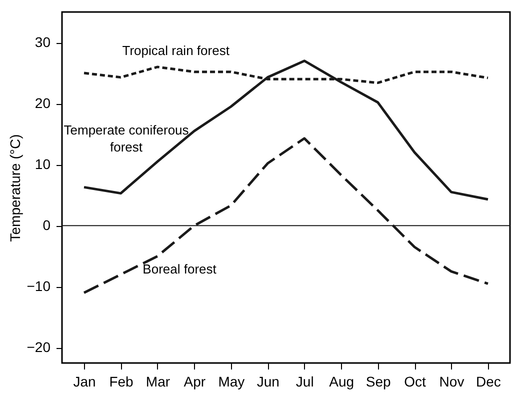  What do you see at coordinates (121, 382) in the screenshot?
I see `x-tick-label: Feb` at bounding box center [121, 382].